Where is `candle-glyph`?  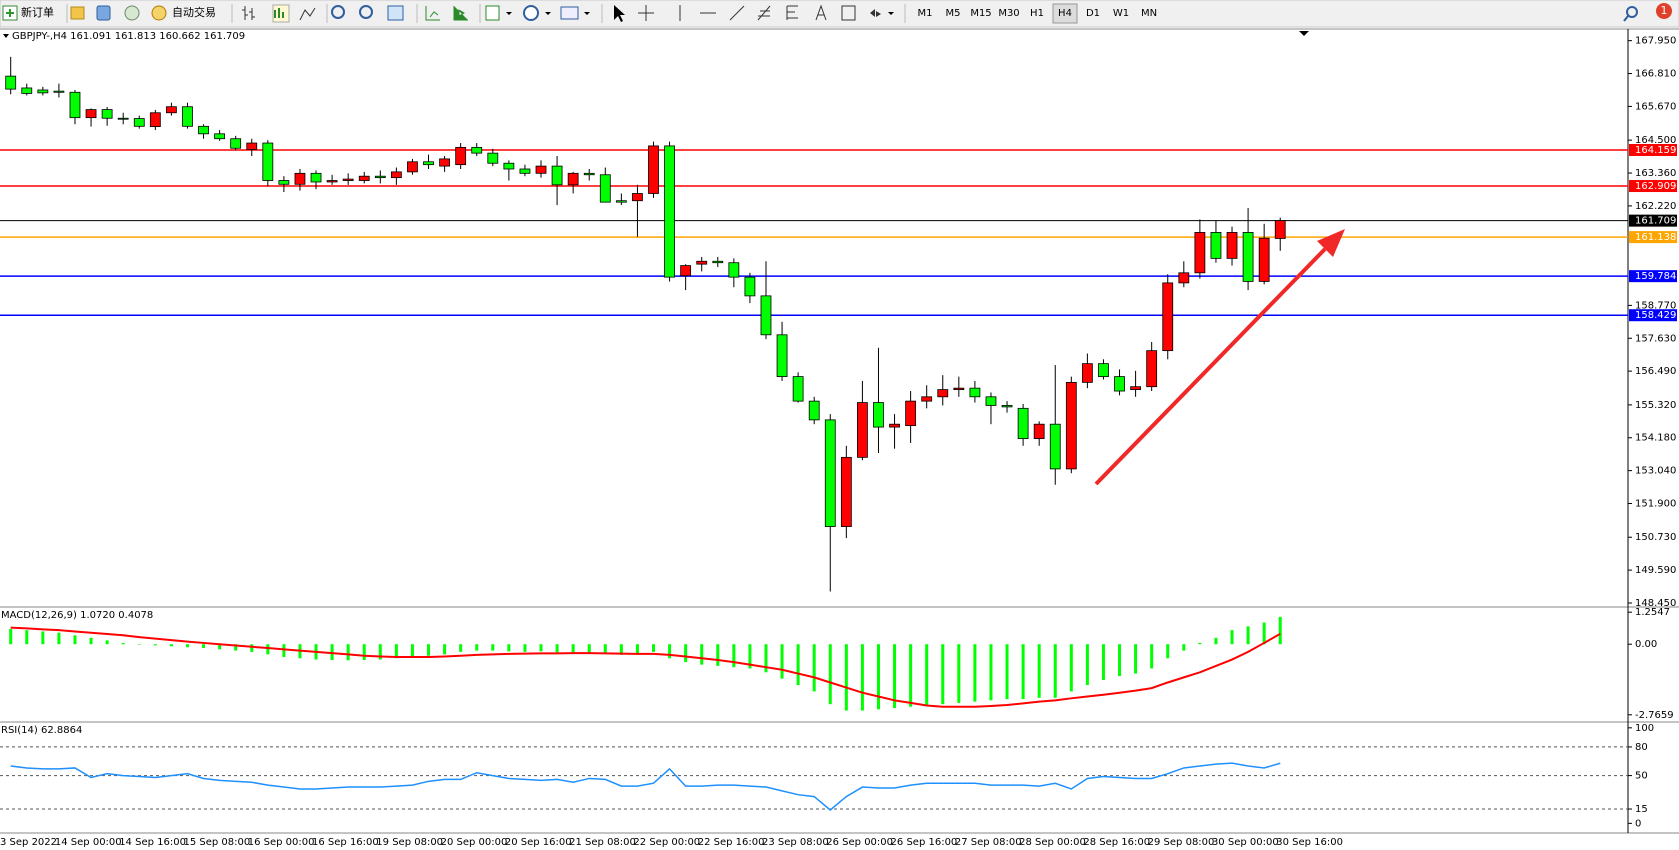
candle-glyph is located at coordinates (279, 13).